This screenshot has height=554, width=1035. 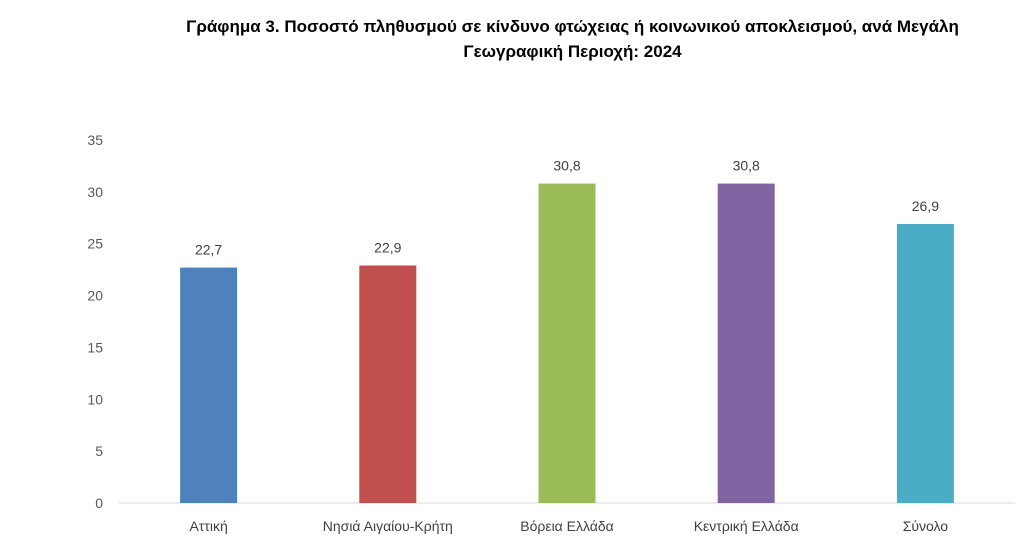 What do you see at coordinates (95, 347) in the screenshot?
I see `y-tick-label: 15` at bounding box center [95, 347].